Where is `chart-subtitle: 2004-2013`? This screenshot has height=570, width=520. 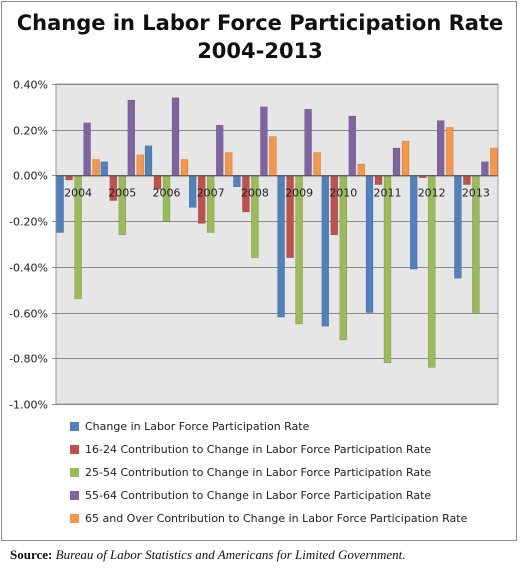 chart-subtitle: 2004-2013 is located at coordinates (260, 51).